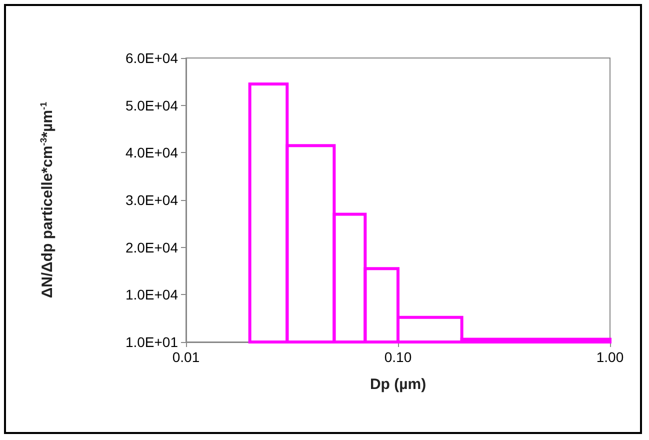 This screenshot has width=649, height=440. What do you see at coordinates (186, 357) in the screenshot?
I see `x-tick-label: 0.01` at bounding box center [186, 357].